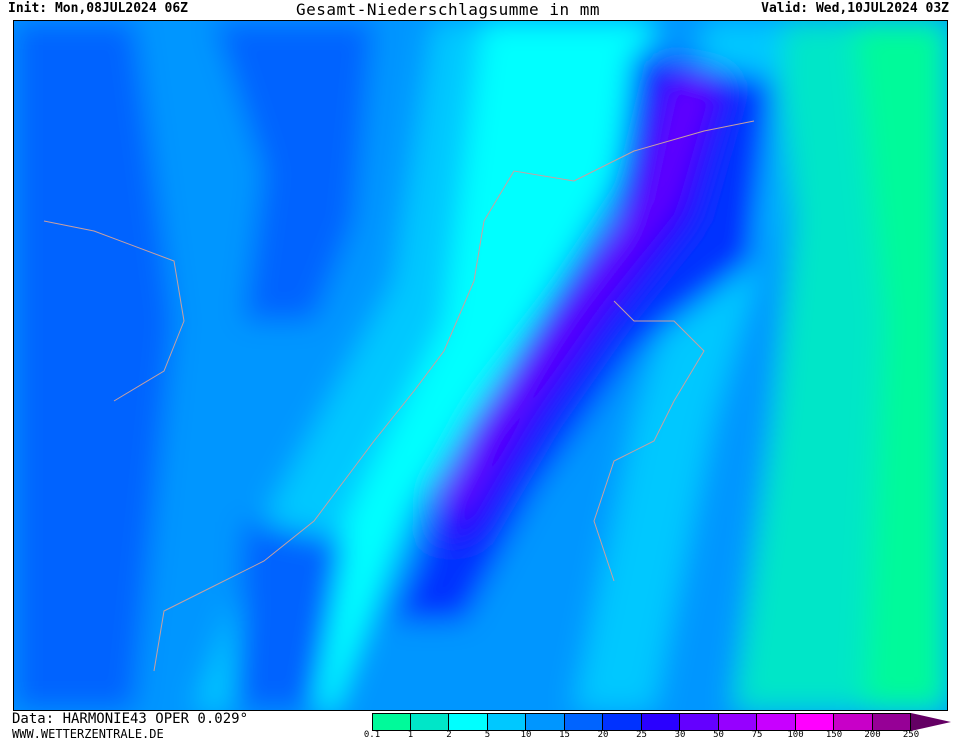 The height and width of the screenshot is (741, 959). What do you see at coordinates (757, 735) in the screenshot?
I see `legend-label: 75` at bounding box center [757, 735].